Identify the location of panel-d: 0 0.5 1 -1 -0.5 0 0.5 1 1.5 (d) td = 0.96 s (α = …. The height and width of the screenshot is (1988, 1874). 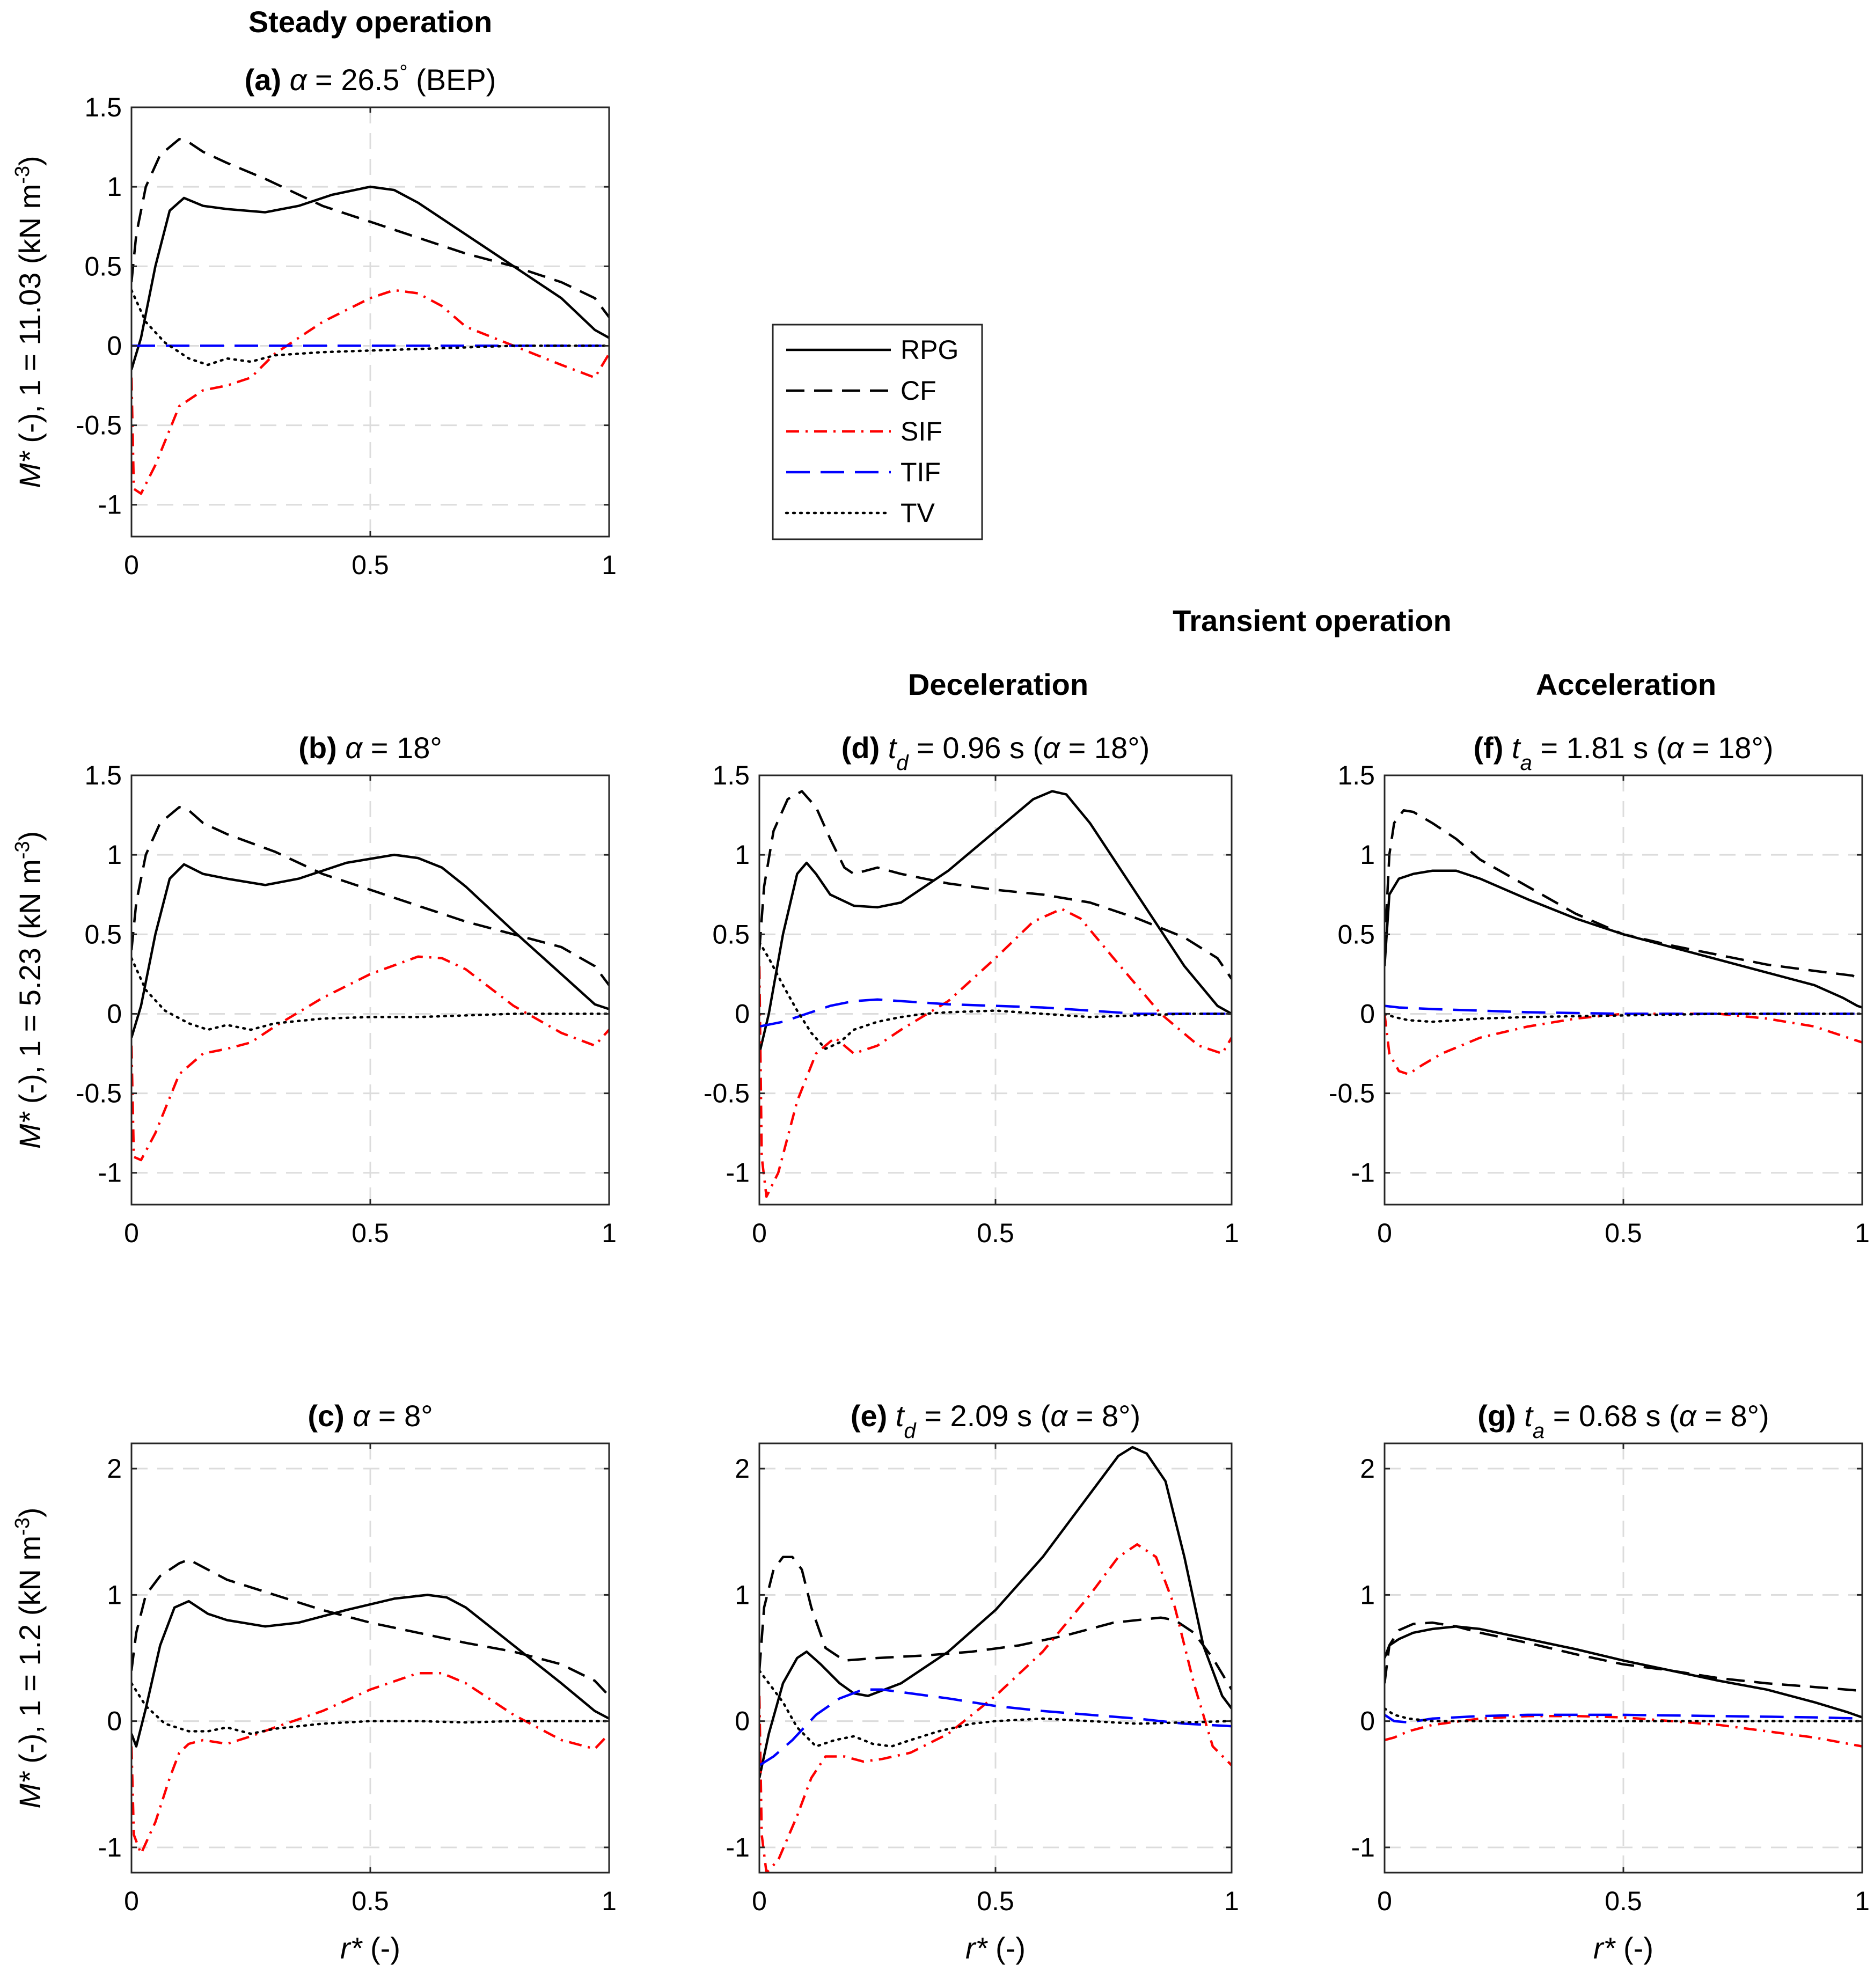
(971, 990).